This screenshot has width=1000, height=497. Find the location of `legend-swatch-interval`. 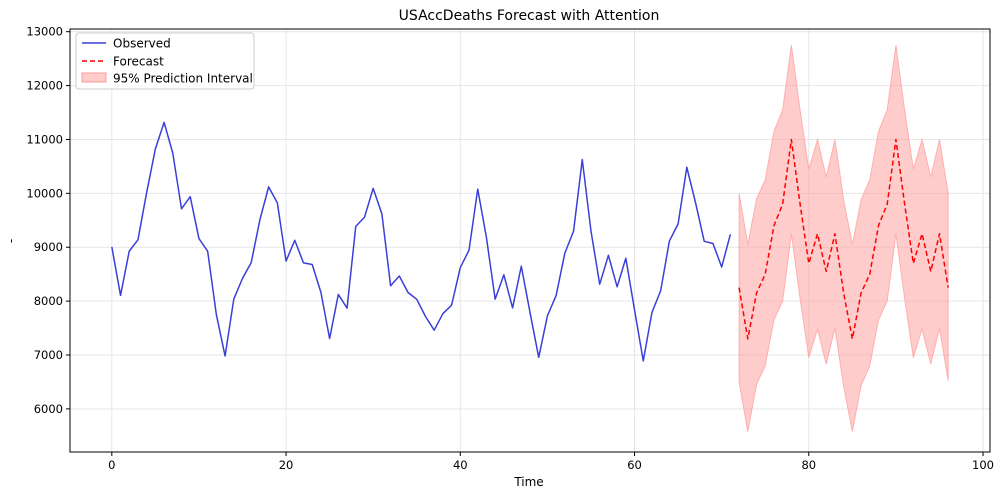

legend-swatch-interval is located at coordinates (94, 77).